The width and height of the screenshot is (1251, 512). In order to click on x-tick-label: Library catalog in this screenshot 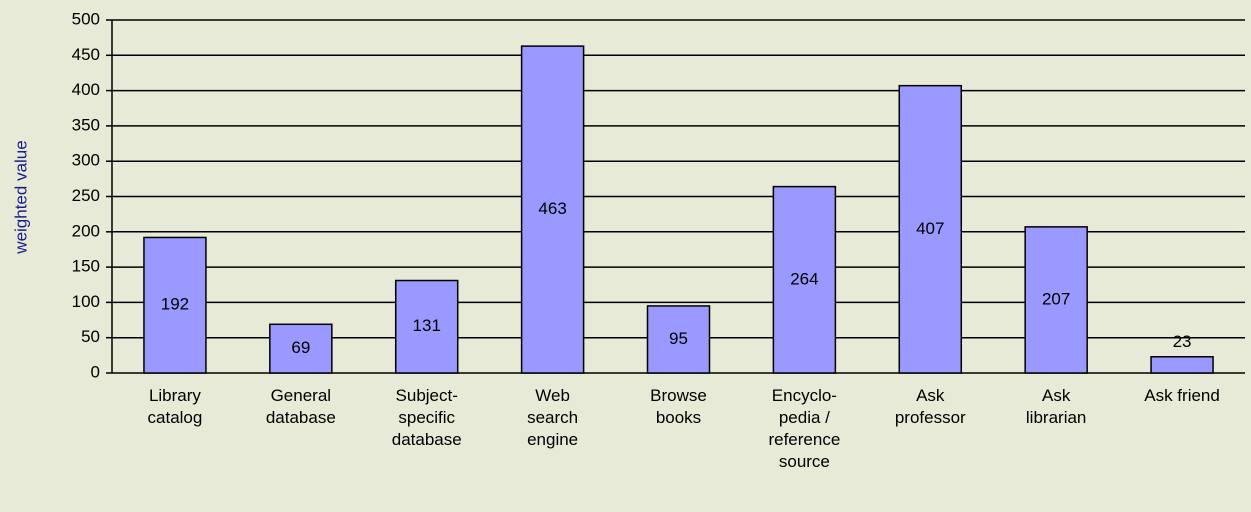, I will do `click(175, 406)`.